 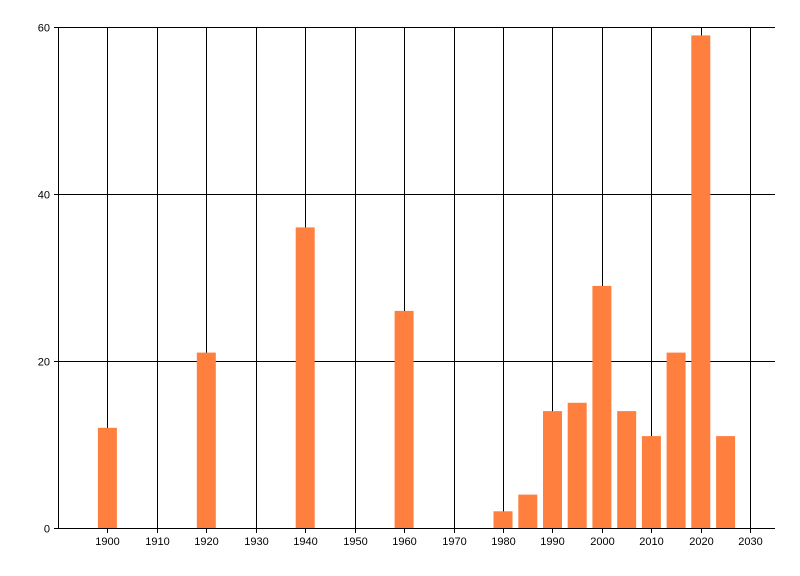 I want to click on x-tick-label: 1930, so click(x=256, y=542).